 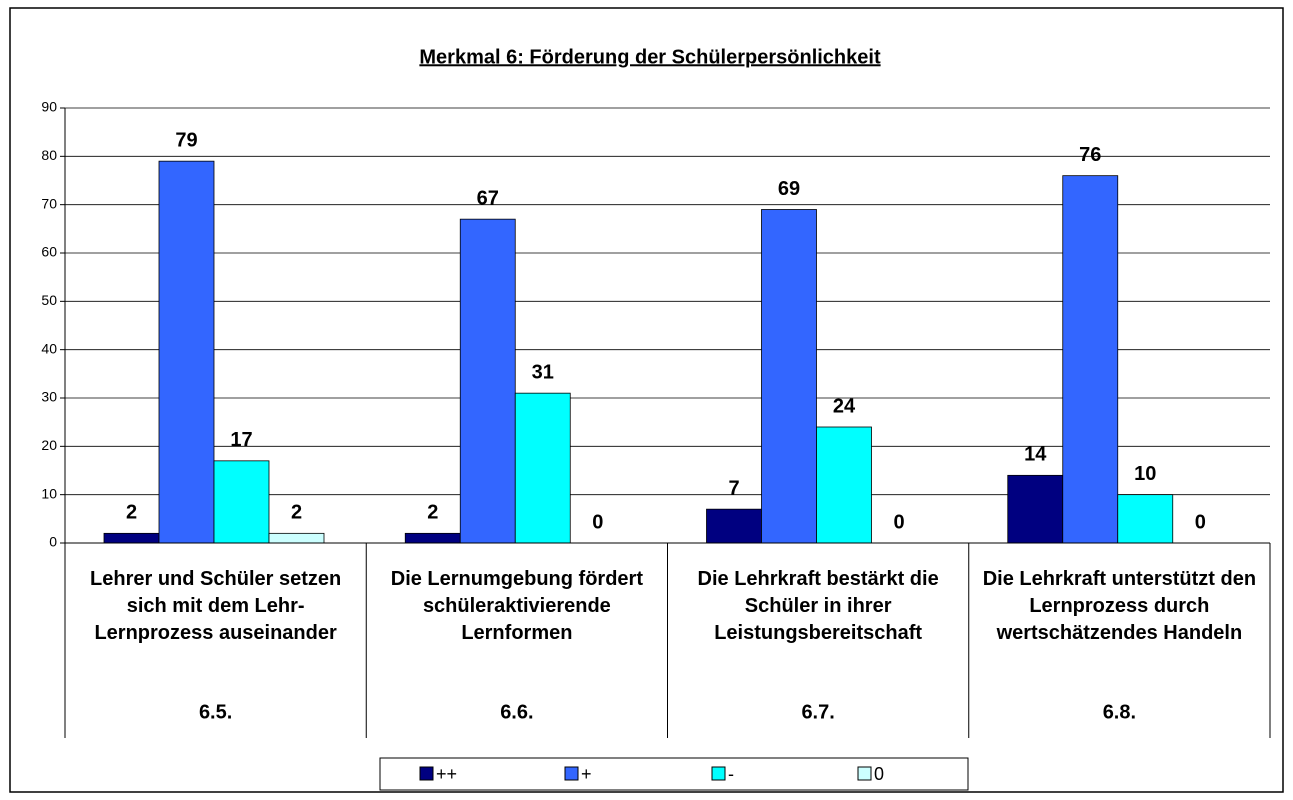 What do you see at coordinates (488, 198) in the screenshot?
I see `data-label: 67` at bounding box center [488, 198].